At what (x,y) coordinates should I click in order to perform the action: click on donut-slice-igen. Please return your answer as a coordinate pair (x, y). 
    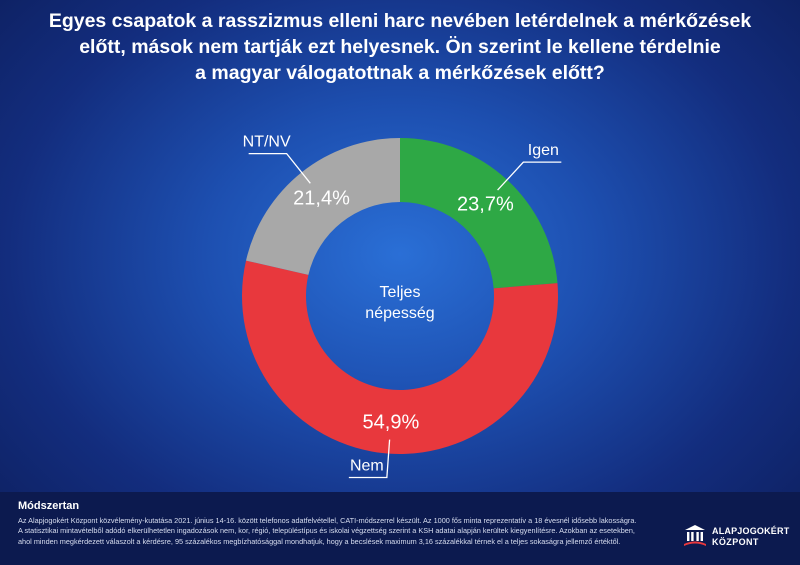
    Looking at the image, I should click on (479, 213).